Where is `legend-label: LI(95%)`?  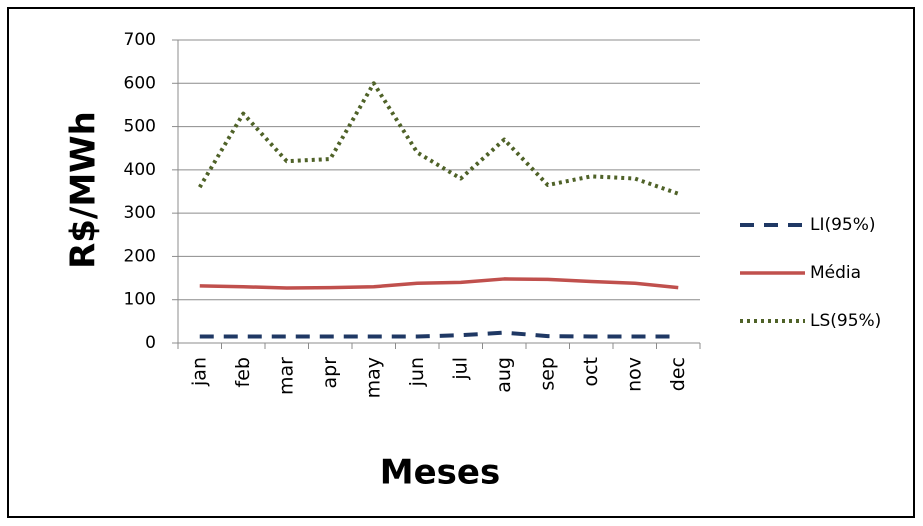
legend-label: LI(95%) is located at coordinates (843, 225).